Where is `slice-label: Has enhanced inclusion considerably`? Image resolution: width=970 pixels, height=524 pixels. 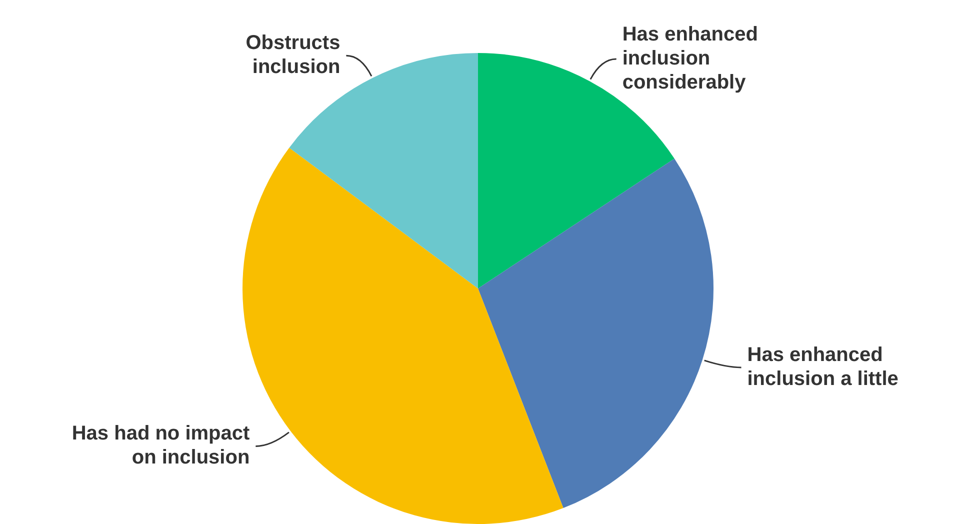
slice-label: Has enhanced inclusion considerably is located at coordinates (690, 59).